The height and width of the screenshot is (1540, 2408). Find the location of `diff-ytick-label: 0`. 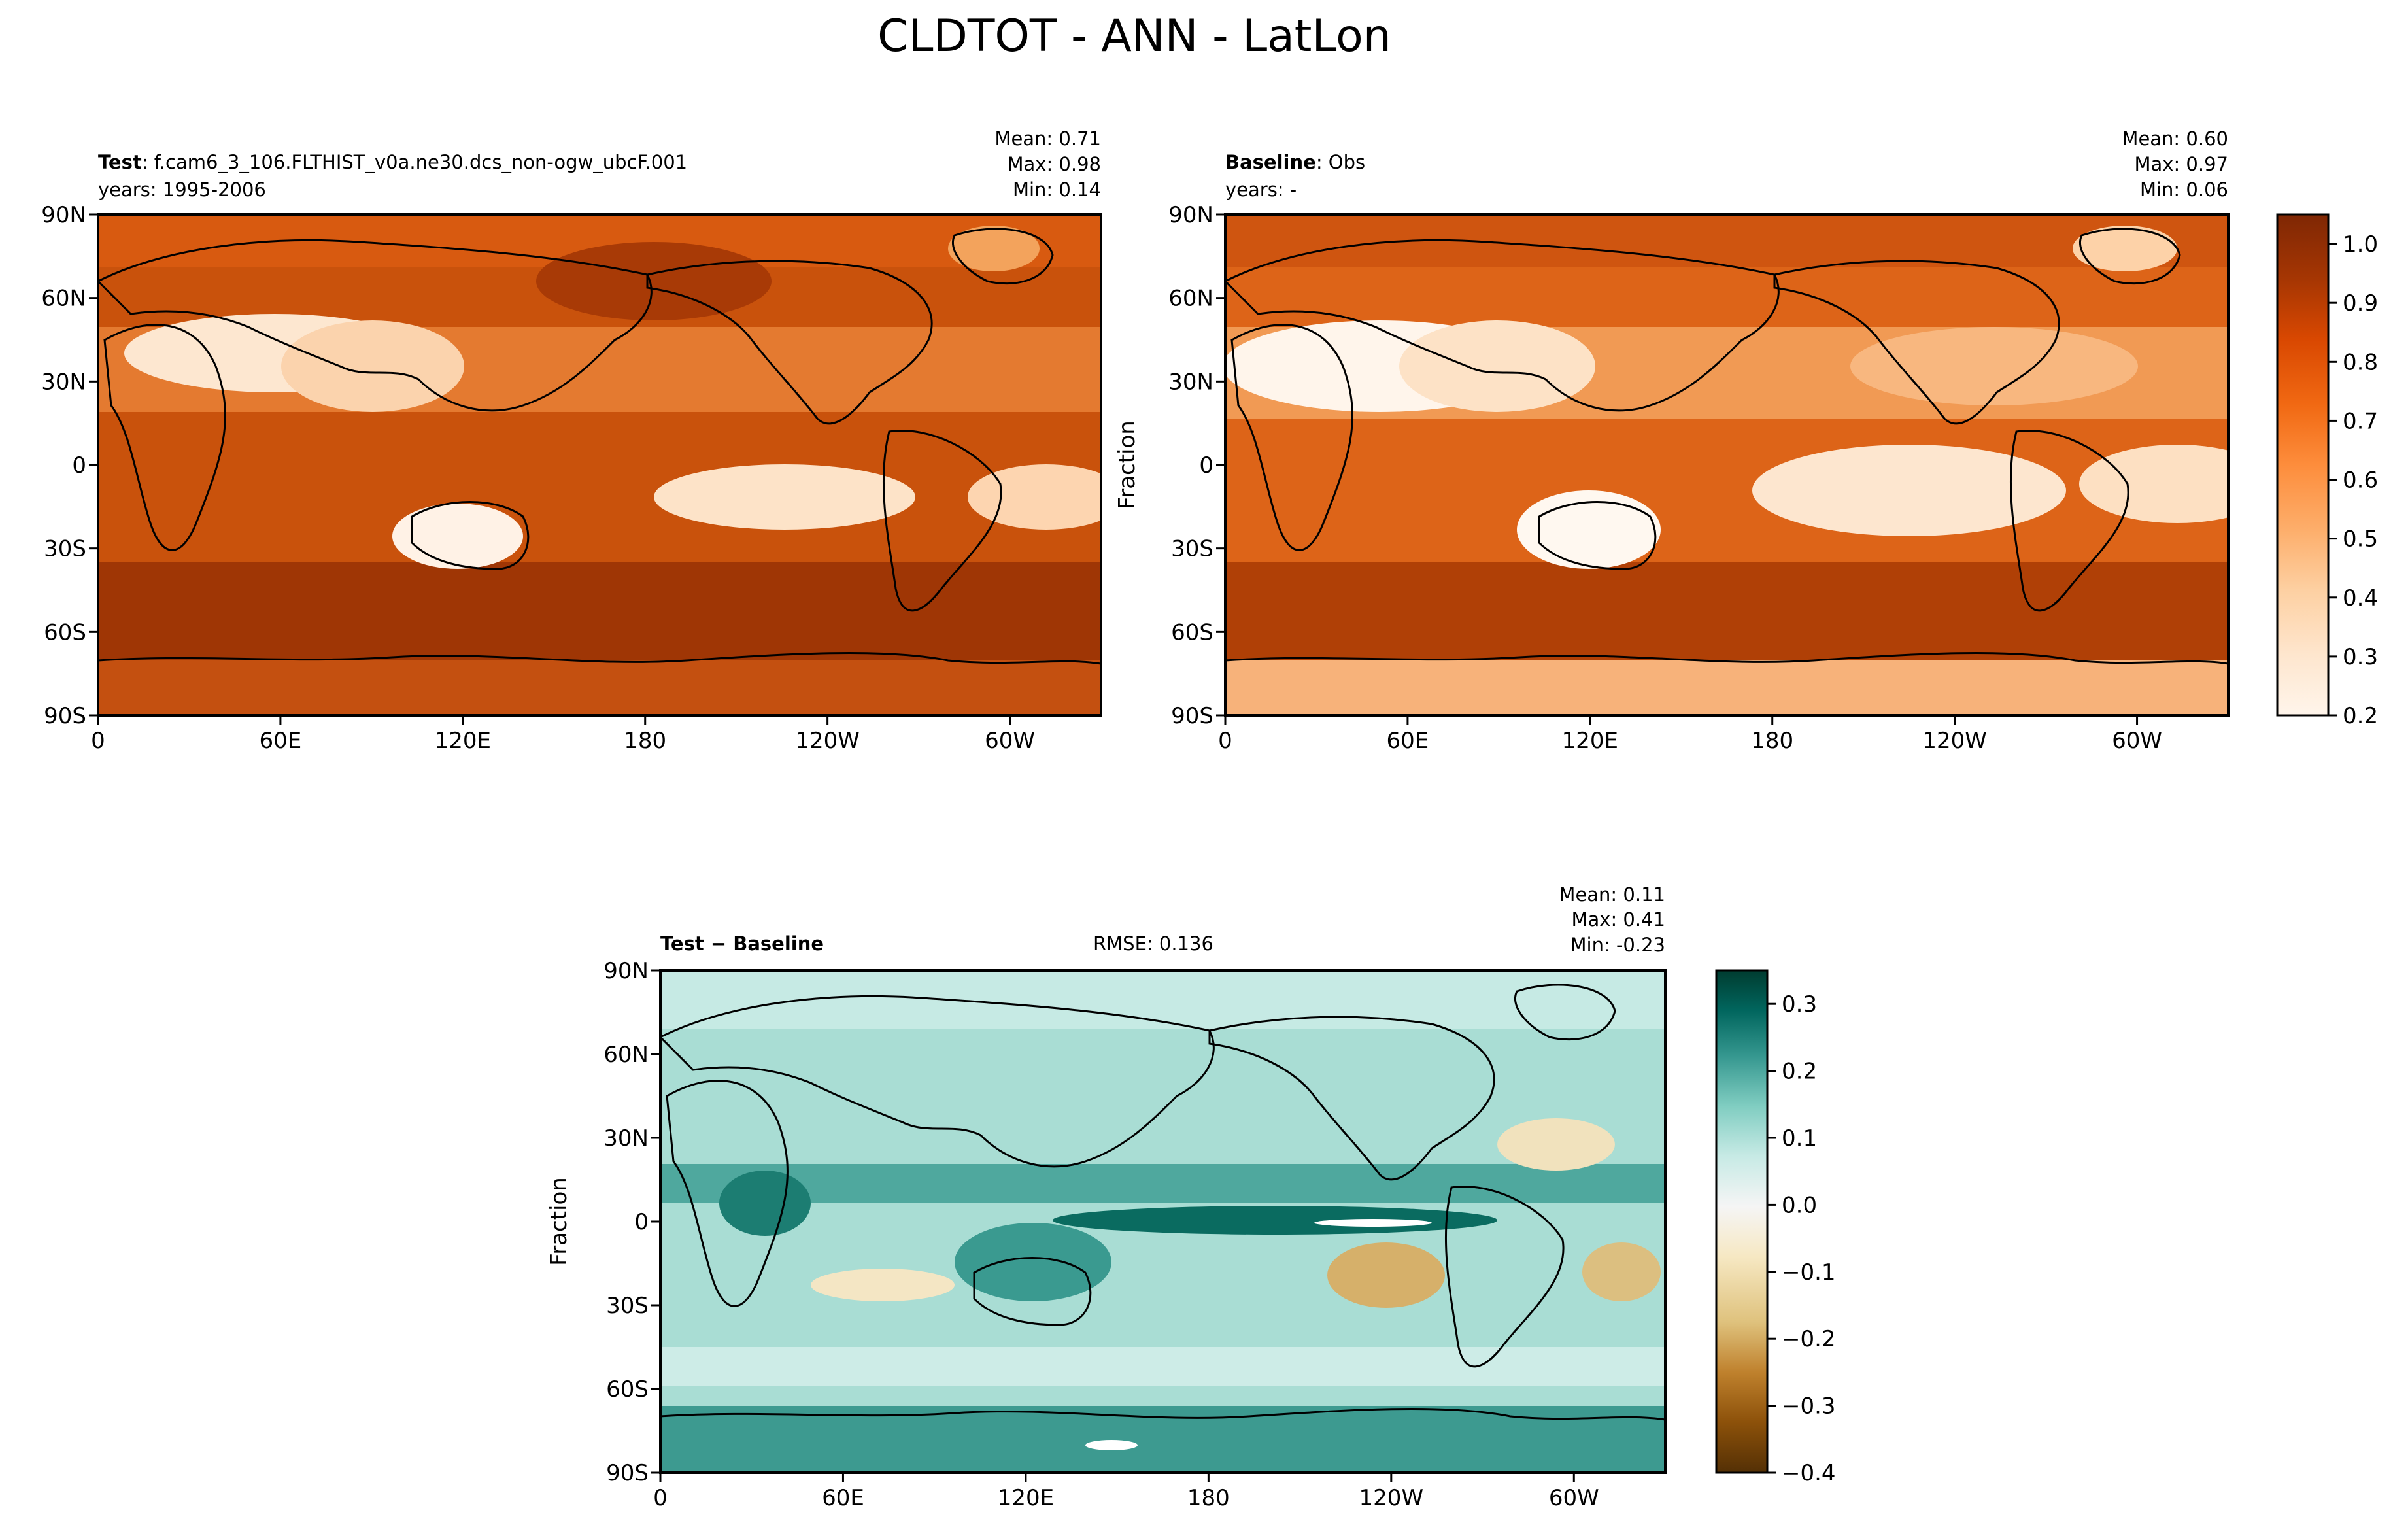

diff-ytick-label: 0 is located at coordinates (641, 1222).